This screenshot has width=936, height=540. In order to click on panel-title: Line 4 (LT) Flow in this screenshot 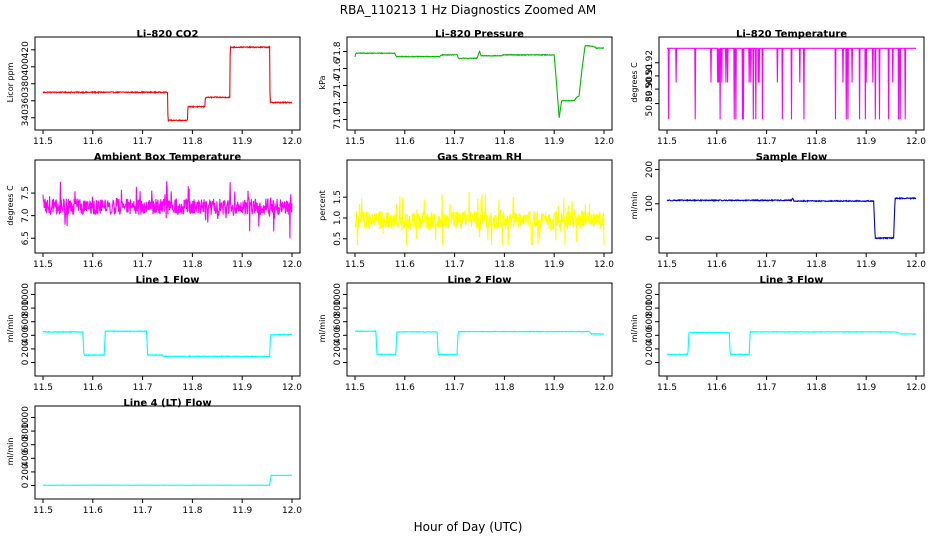, I will do `click(167, 403)`.